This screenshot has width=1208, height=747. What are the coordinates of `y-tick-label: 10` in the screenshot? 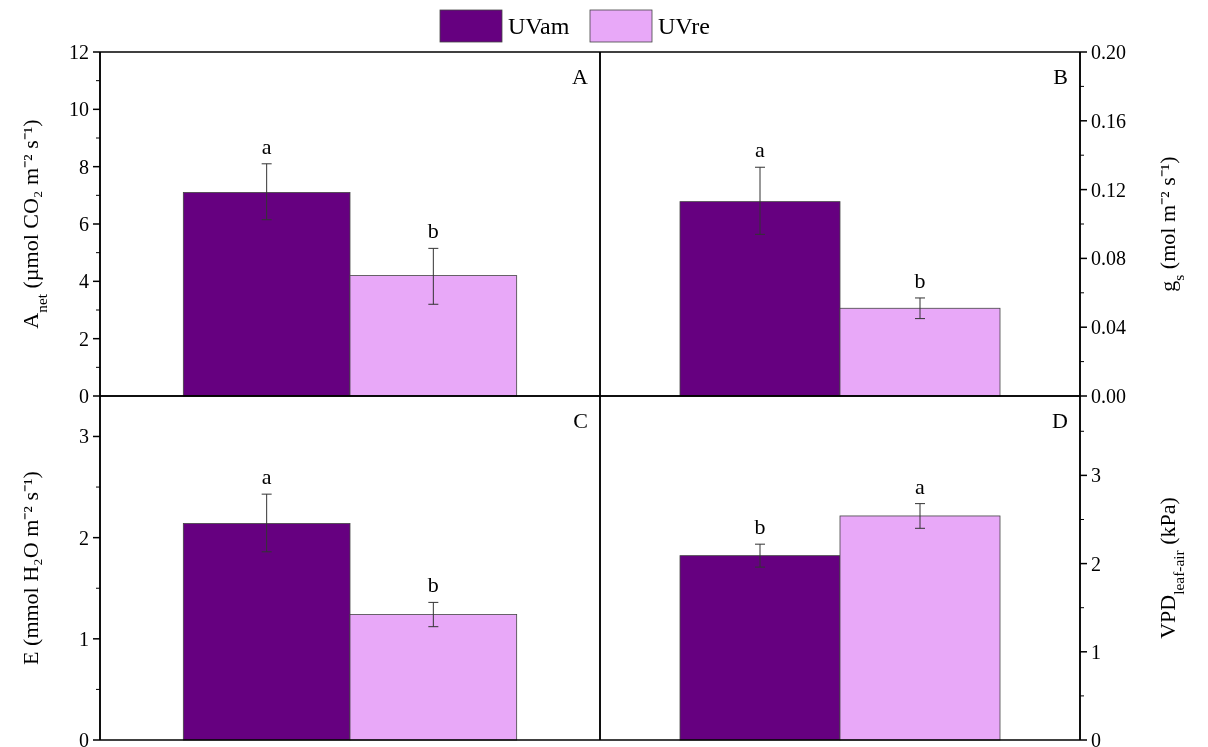 It's located at (79, 109).